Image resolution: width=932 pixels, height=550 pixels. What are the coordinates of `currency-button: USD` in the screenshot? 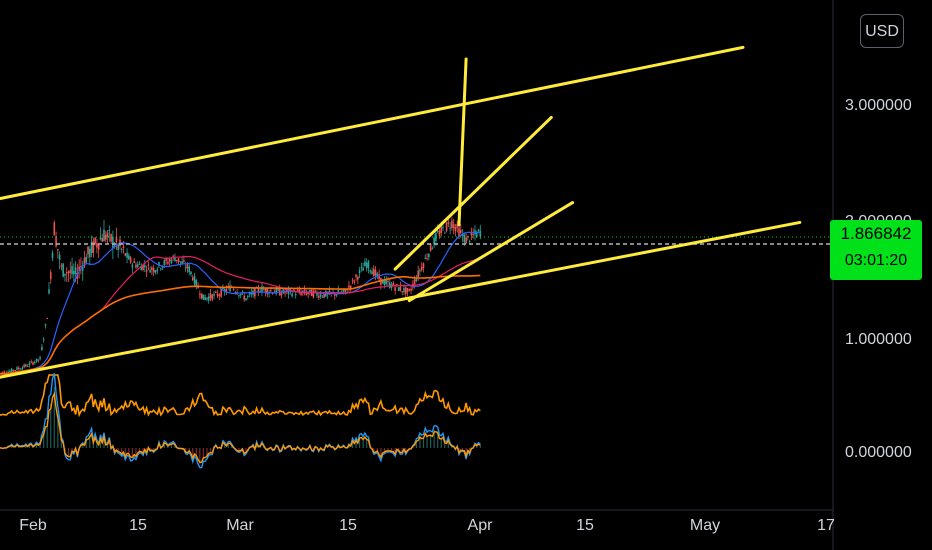 It's located at (882, 31).